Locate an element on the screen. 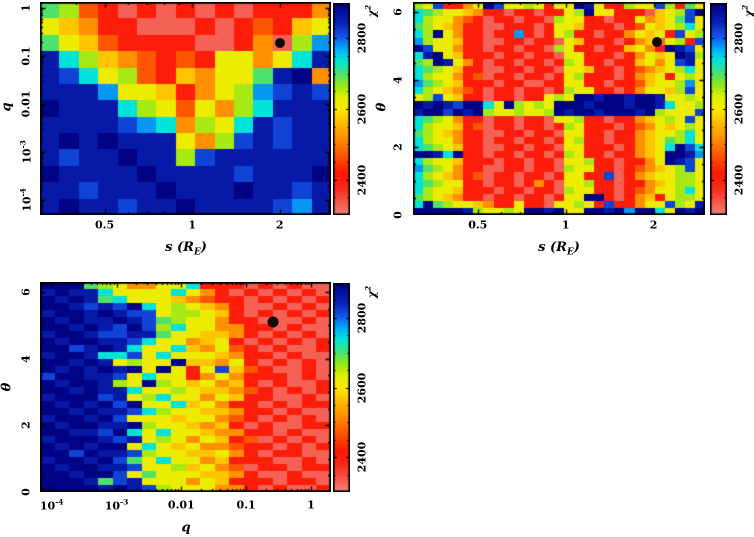 The height and width of the screenshot is (537, 754). y-tick-label: 1 is located at coordinates (26, 8).